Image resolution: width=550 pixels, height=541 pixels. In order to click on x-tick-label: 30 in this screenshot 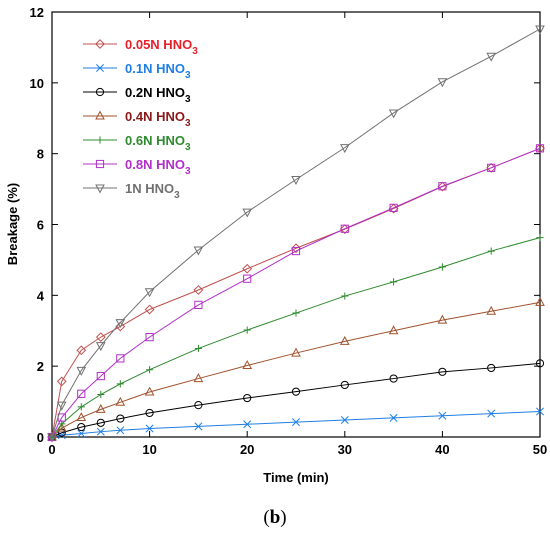, I will do `click(345, 449)`.